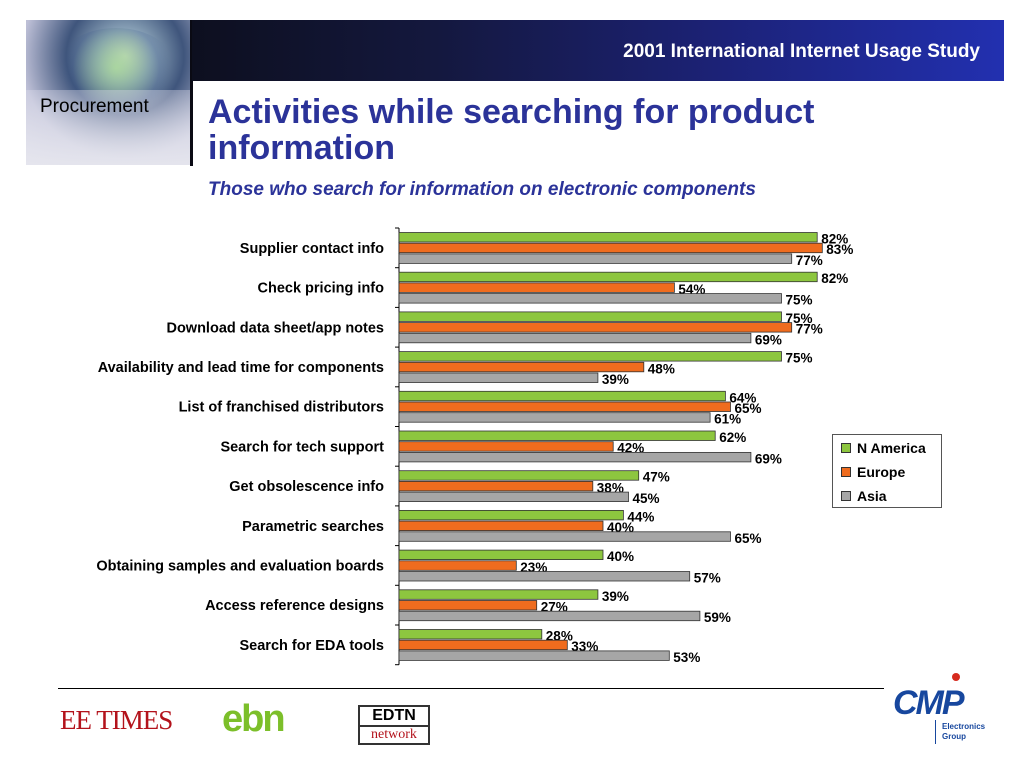 This screenshot has width=1024, height=768. What do you see at coordinates (881, 472) in the screenshot?
I see `legend-label: Europe` at bounding box center [881, 472].